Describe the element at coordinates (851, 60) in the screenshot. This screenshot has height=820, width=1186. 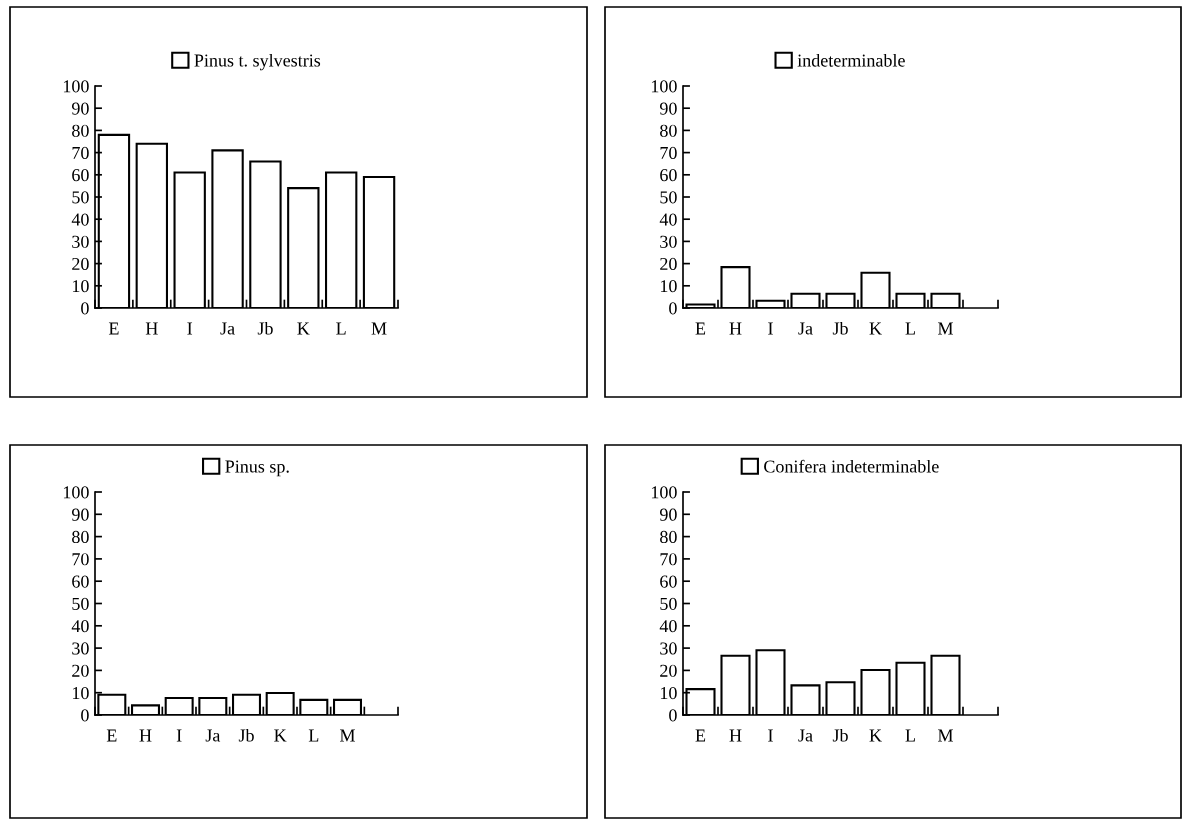
I see `legend-label: indeterminable` at that location.